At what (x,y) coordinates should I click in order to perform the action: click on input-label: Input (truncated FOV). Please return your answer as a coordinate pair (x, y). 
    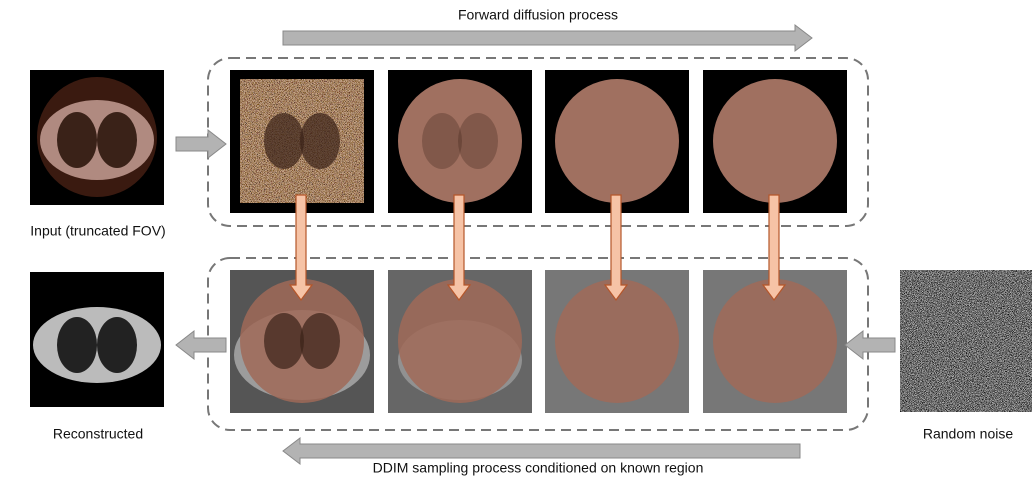
    Looking at the image, I should click on (97, 231).